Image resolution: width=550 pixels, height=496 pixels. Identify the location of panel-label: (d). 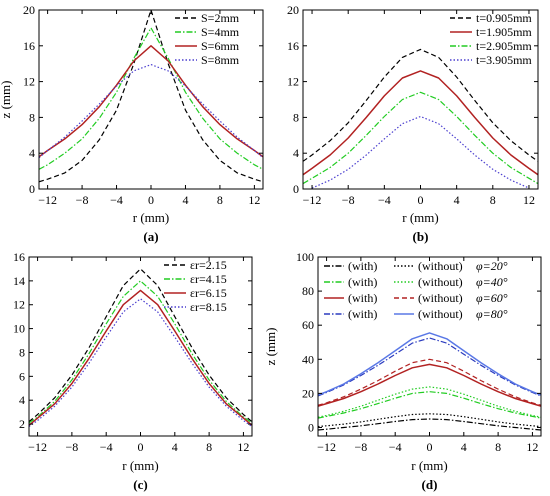
(430, 484).